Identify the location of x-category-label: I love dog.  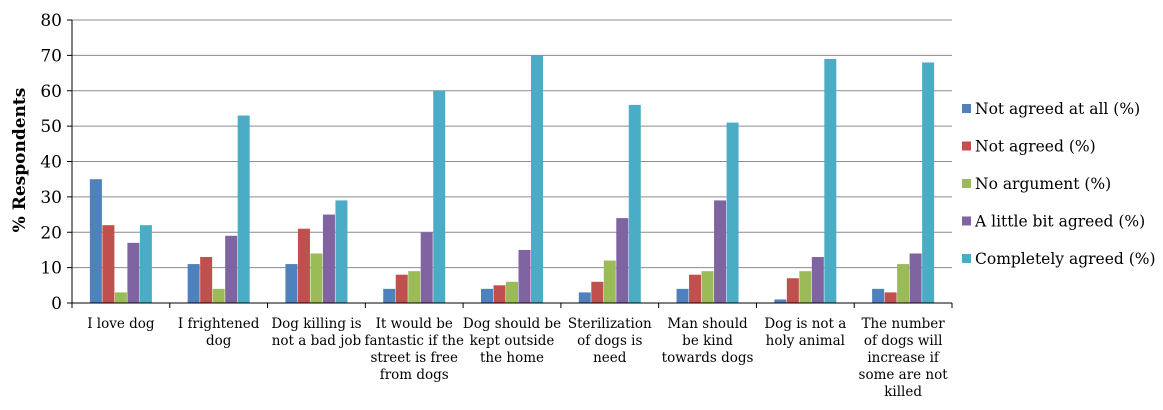
(121, 324).